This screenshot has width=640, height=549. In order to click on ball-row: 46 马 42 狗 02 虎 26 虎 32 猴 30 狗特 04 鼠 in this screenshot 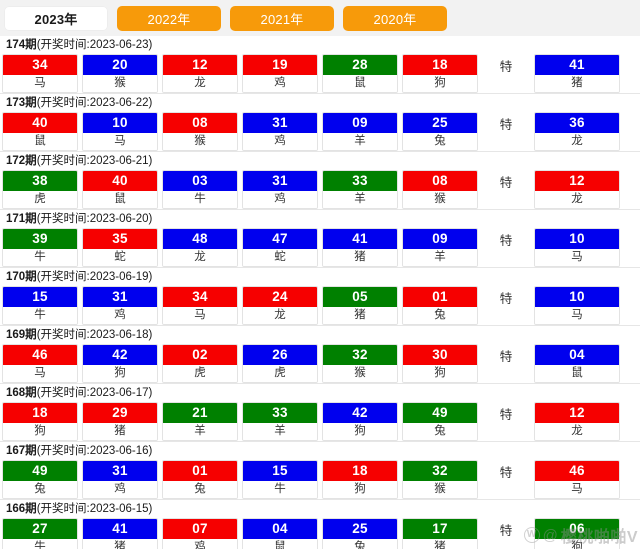, I will do `click(320, 363)`.